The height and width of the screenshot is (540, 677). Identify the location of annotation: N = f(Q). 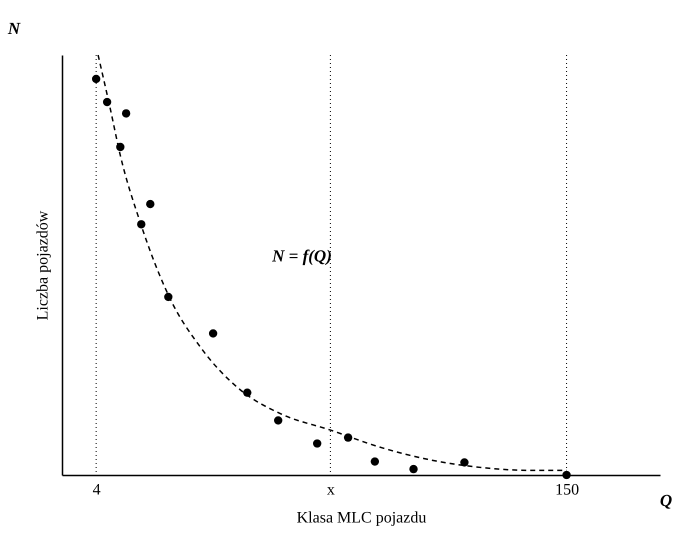
(301, 256).